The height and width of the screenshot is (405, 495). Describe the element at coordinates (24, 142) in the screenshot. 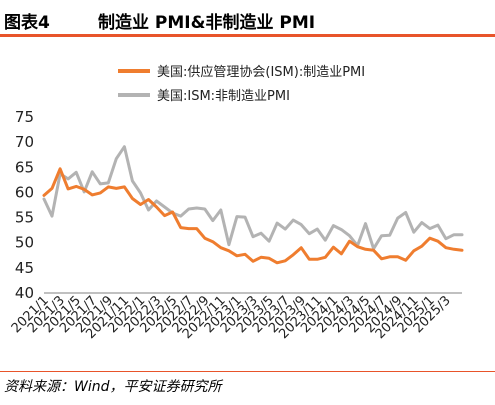

I see `y-tick-label-70: 70` at that location.